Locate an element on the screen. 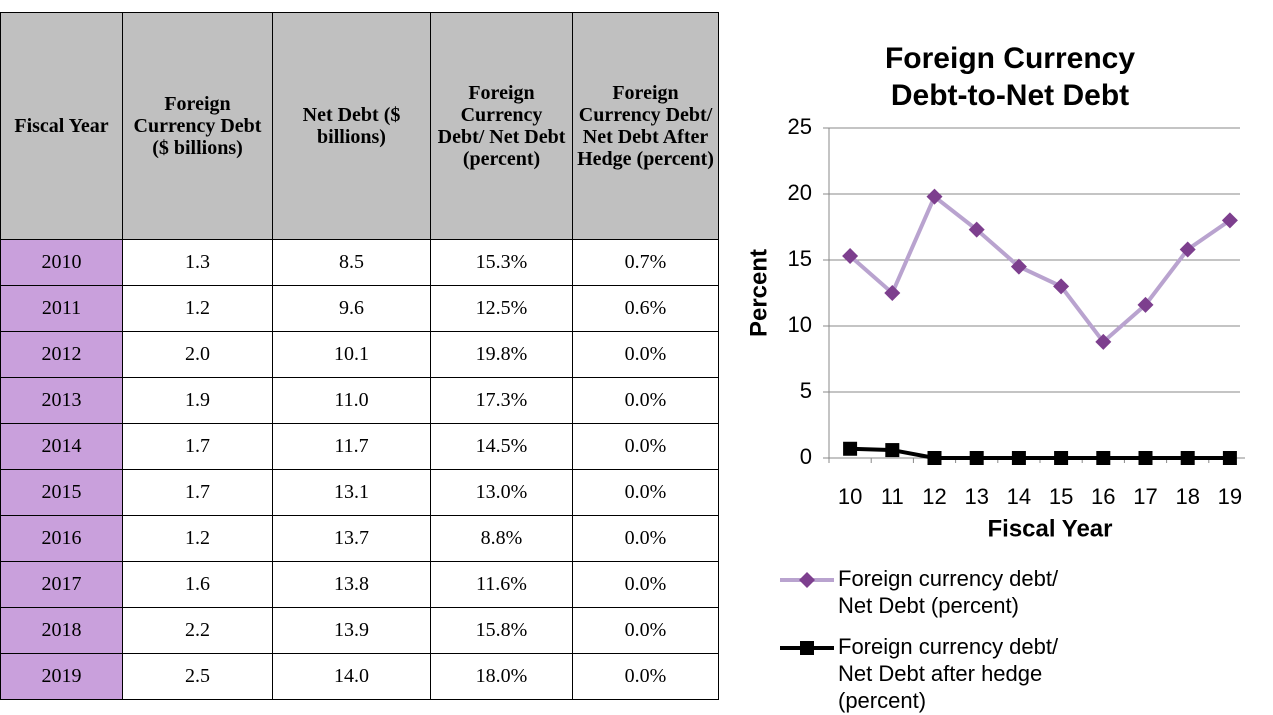 The image size is (1273, 715). table-cell: 11.0 is located at coordinates (351, 400).